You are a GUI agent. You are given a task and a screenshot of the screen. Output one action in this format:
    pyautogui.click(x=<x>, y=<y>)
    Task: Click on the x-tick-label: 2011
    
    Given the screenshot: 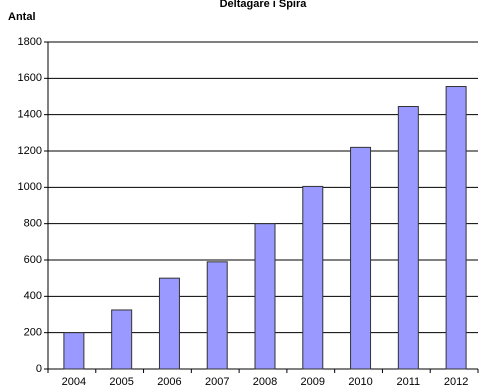 What is the action you would take?
    pyautogui.click(x=409, y=382)
    